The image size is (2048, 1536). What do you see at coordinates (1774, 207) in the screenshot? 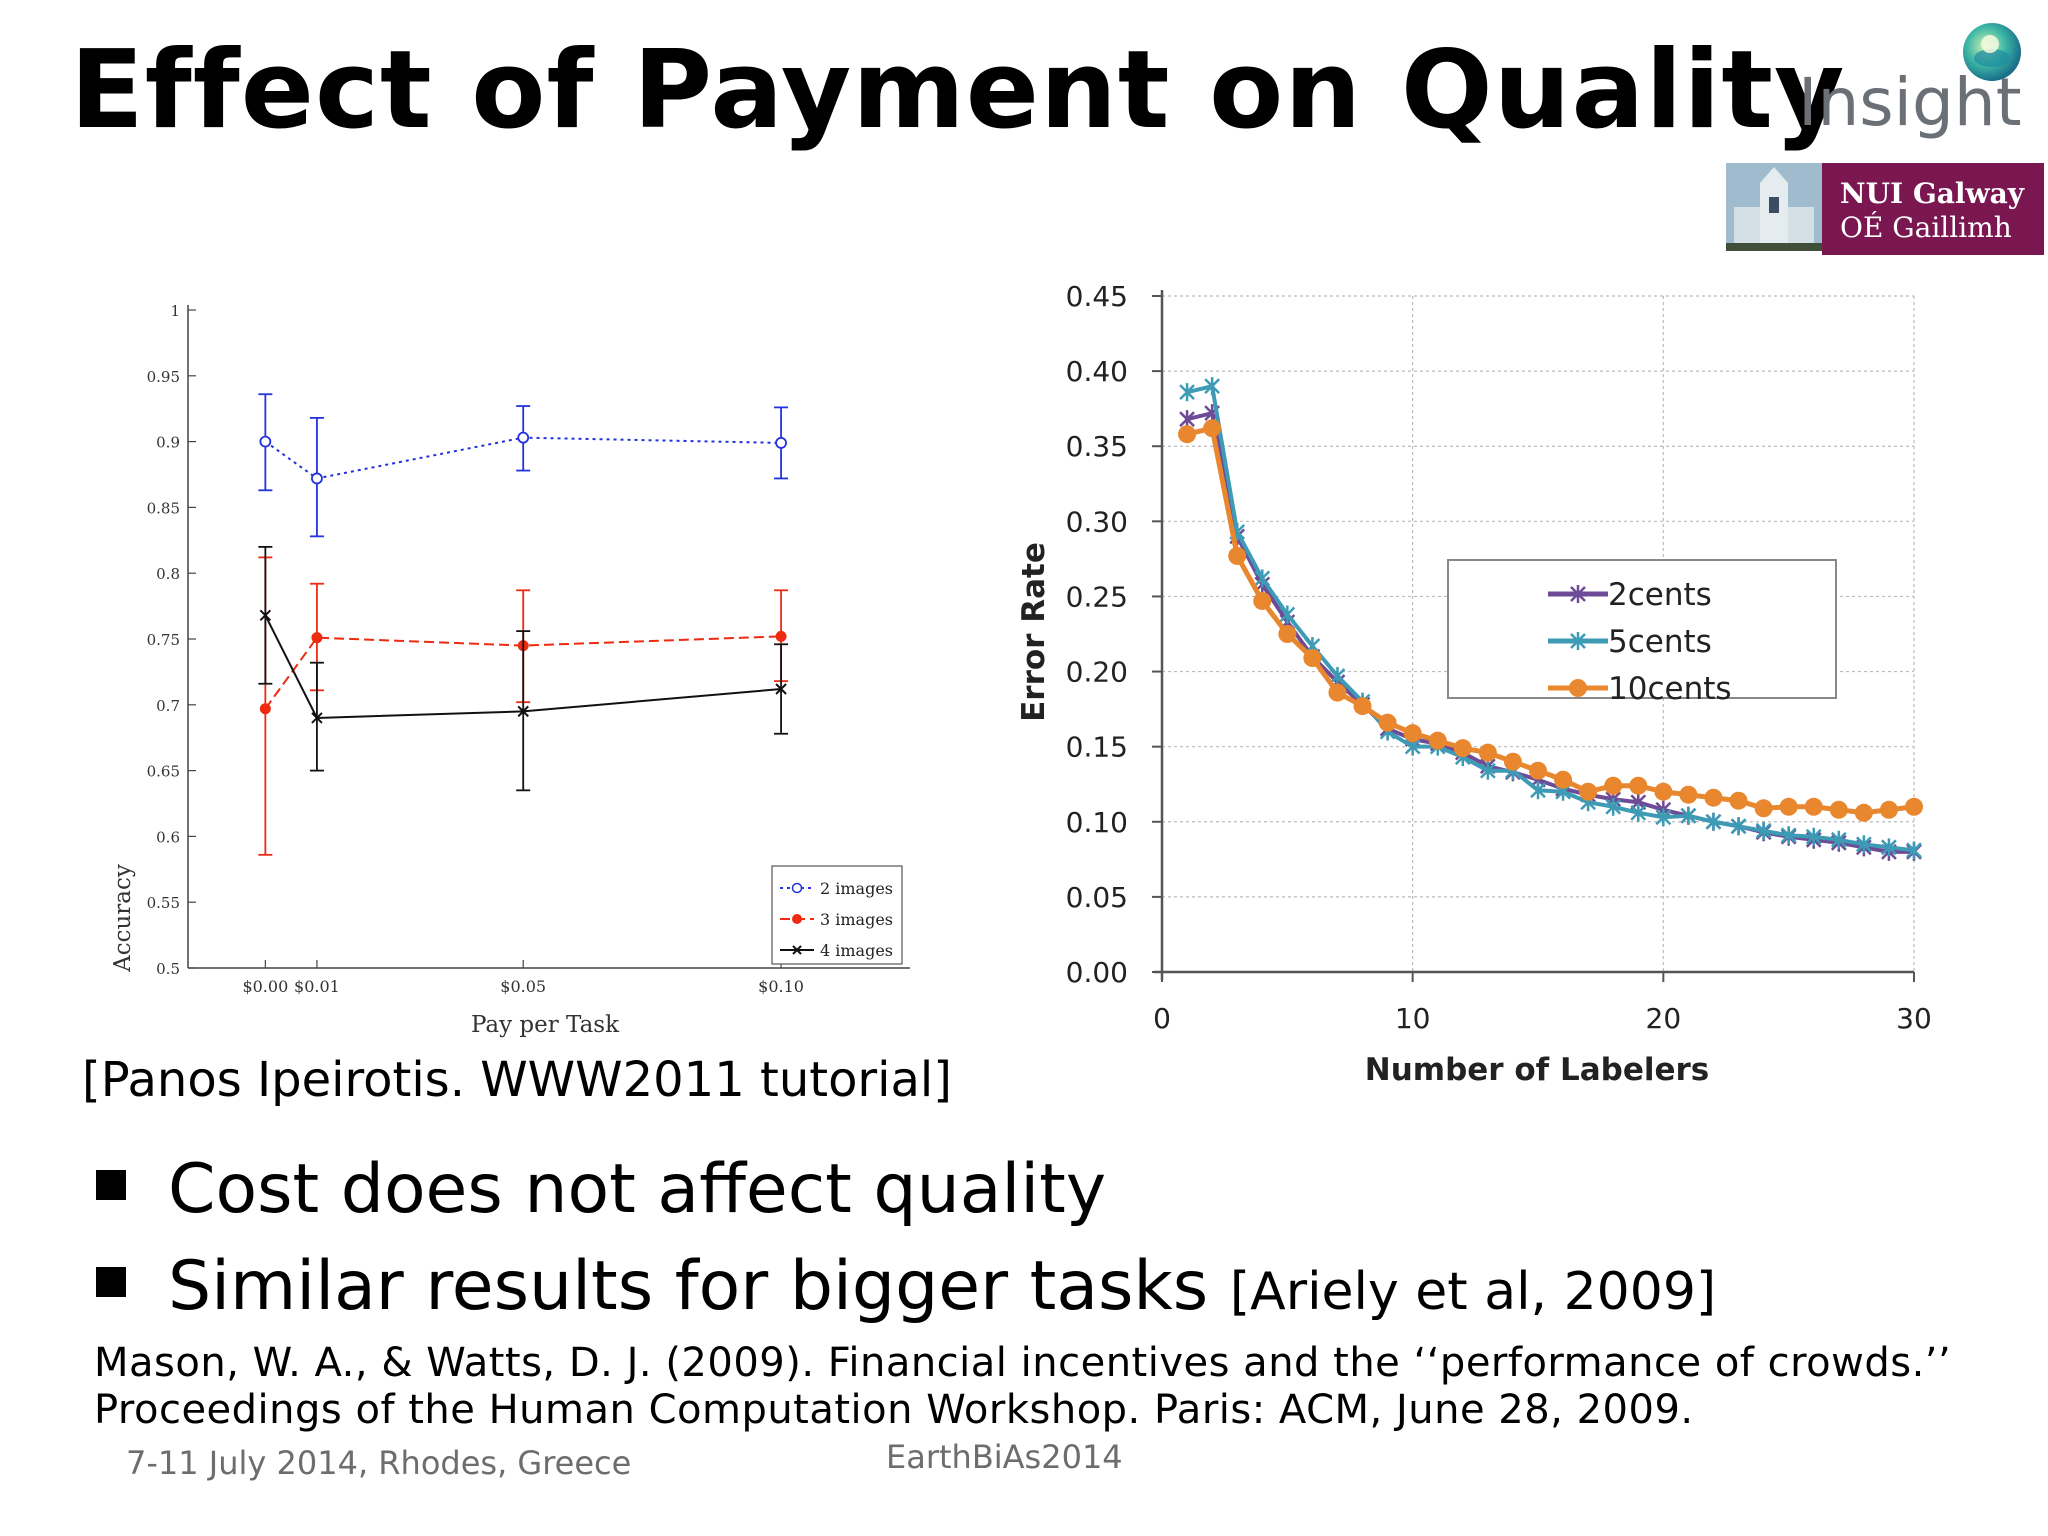
I see `quadrangle-building-icon` at bounding box center [1774, 207].